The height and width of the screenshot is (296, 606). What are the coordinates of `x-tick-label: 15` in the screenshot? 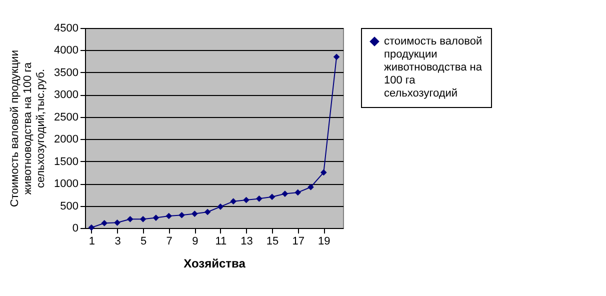 It's located at (272, 242).